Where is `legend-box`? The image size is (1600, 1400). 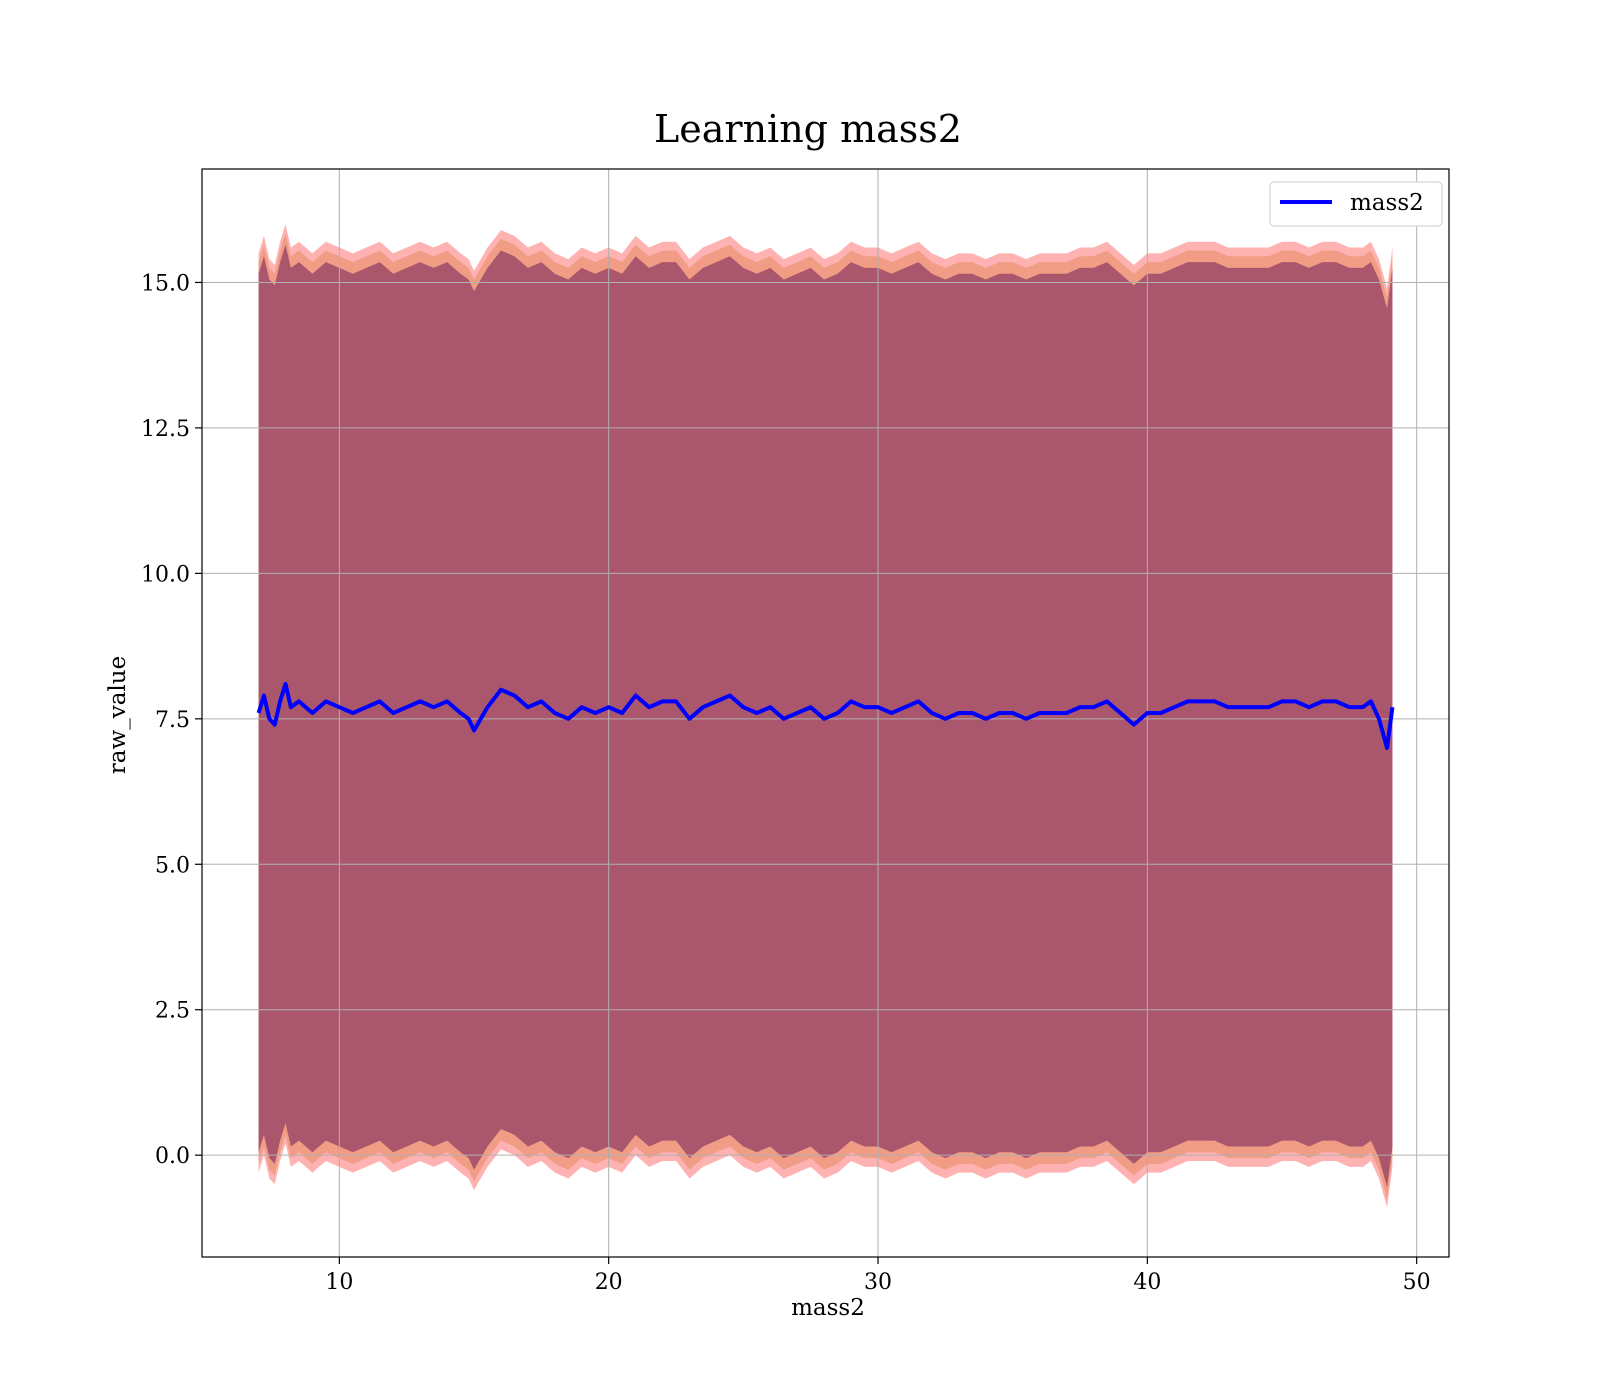
legend-box is located at coordinates (1356, 204).